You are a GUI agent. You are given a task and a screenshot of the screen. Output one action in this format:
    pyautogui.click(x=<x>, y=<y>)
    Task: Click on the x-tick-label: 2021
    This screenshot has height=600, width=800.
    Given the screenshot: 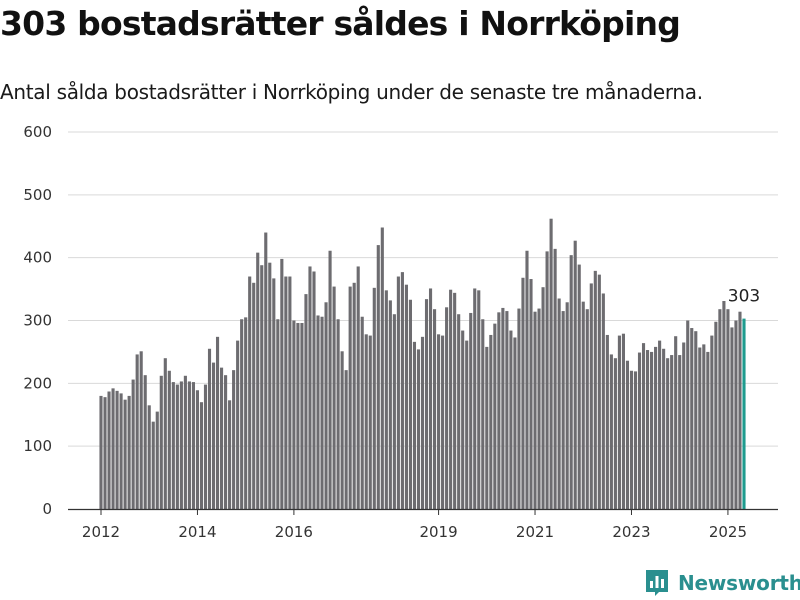 What is the action you would take?
    pyautogui.click(x=535, y=532)
    